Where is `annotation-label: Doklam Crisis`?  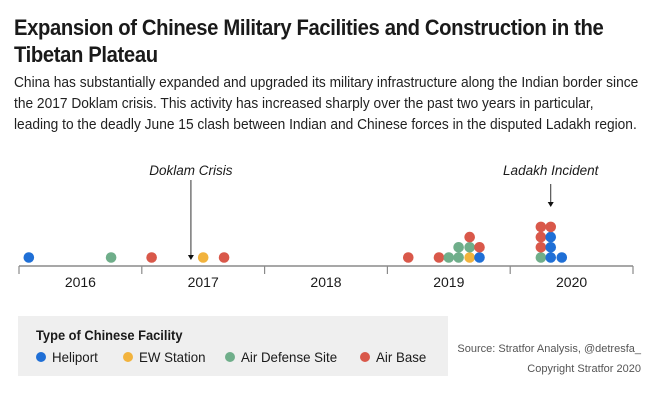
annotation-label: Doklam Crisis is located at coordinates (191, 170).